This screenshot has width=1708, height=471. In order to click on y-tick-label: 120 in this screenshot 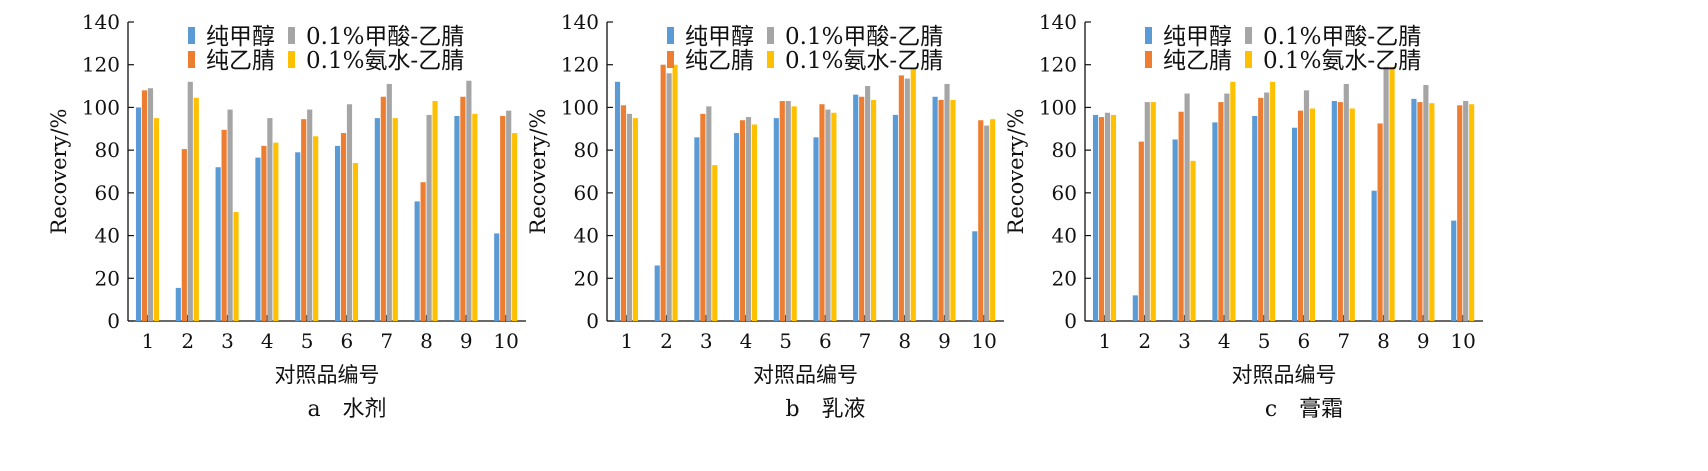, I will do `click(580, 65)`.